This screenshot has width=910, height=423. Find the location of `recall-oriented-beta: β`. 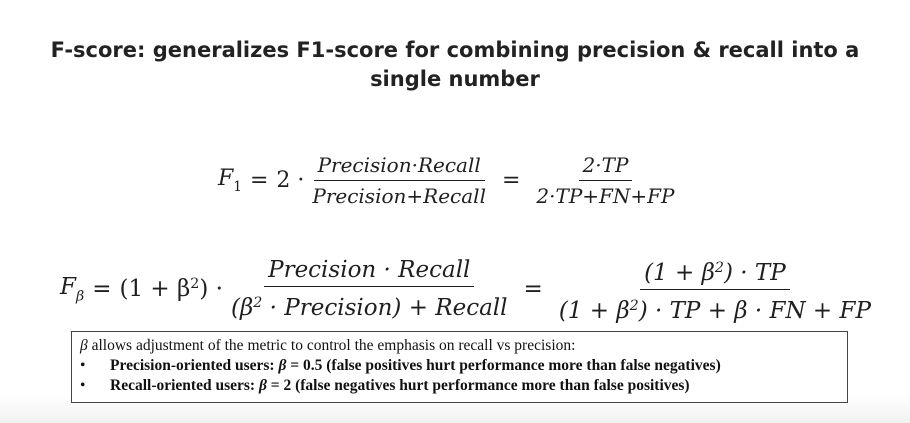

recall-oriented-beta: β is located at coordinates (262, 385).